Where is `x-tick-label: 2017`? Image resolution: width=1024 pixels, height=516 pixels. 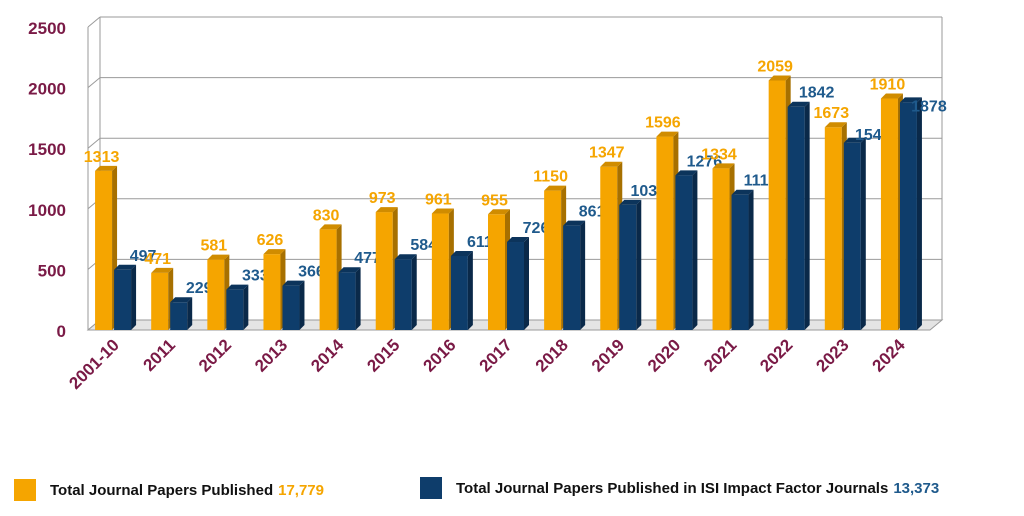
x-tick-label: 2017 is located at coordinates (496, 355).